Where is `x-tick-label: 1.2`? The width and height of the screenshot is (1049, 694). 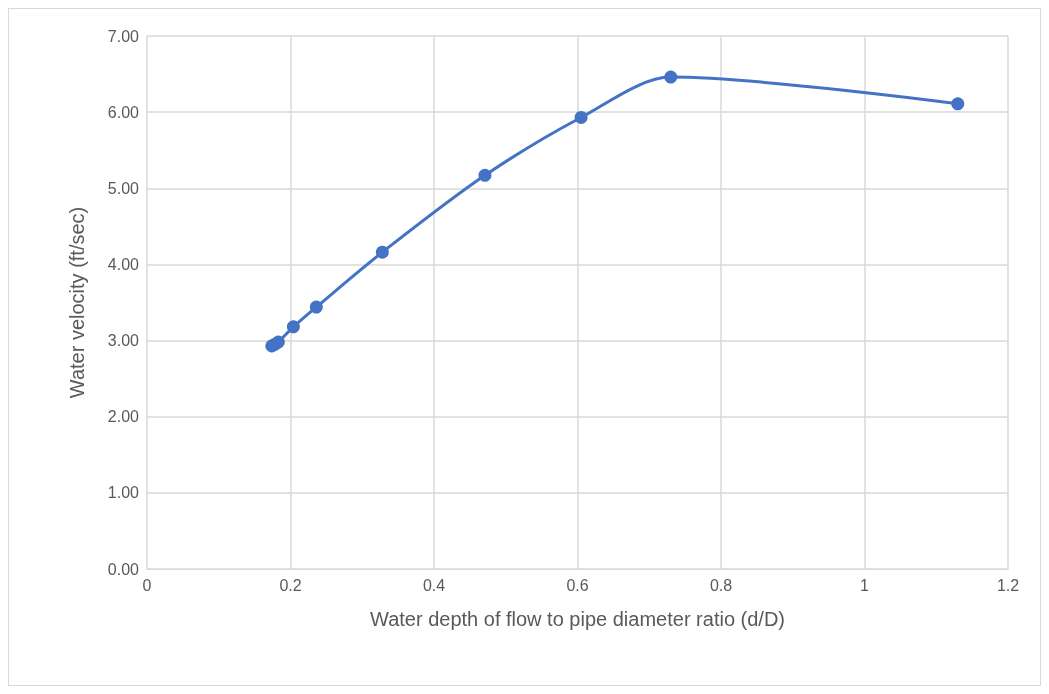 x-tick-label: 1.2 is located at coordinates (1008, 585).